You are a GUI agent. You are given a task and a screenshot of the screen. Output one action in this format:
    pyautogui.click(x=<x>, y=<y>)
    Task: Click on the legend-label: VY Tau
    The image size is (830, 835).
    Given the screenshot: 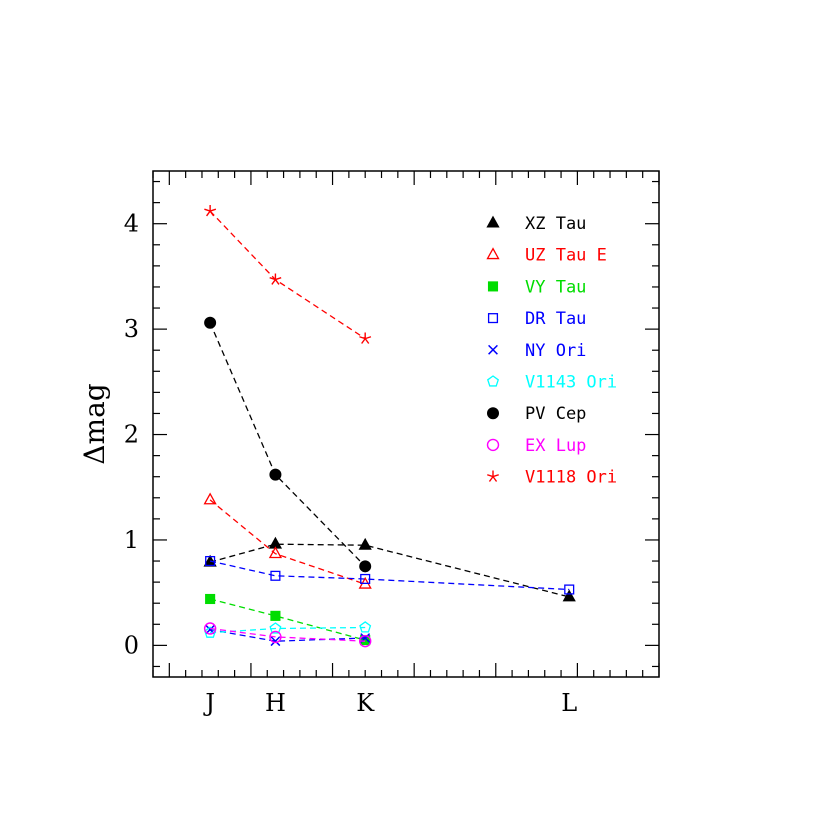 What is the action you would take?
    pyautogui.click(x=555, y=287)
    